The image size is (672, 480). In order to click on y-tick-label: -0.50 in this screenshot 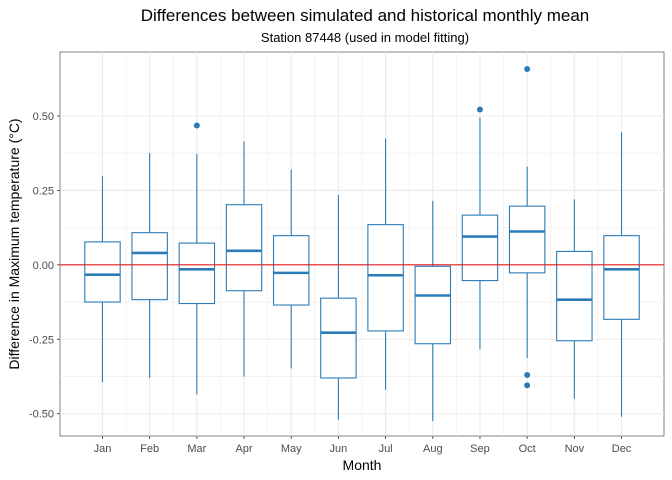, I will do `click(41, 415)`.